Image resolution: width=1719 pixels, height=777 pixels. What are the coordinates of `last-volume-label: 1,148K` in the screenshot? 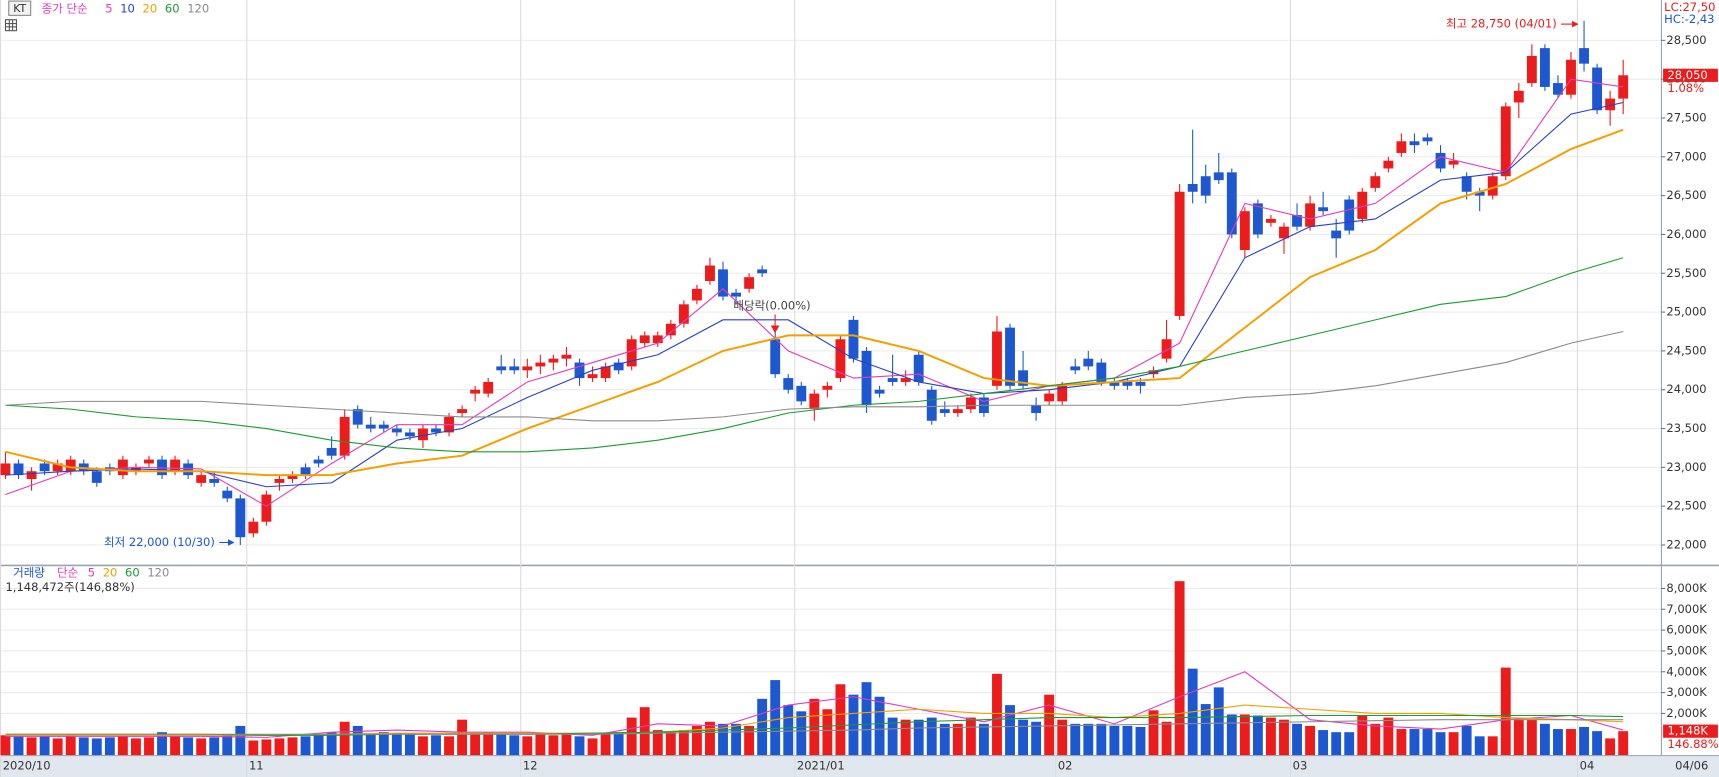 It's located at (1687, 731).